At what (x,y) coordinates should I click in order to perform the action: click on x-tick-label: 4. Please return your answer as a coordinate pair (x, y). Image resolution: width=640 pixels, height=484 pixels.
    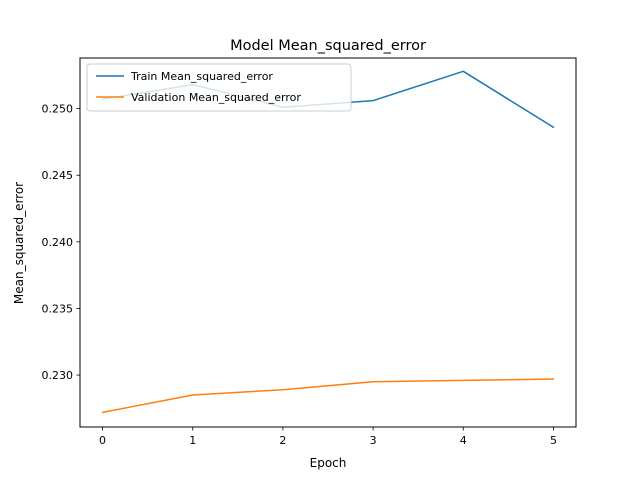
    Looking at the image, I should click on (463, 440).